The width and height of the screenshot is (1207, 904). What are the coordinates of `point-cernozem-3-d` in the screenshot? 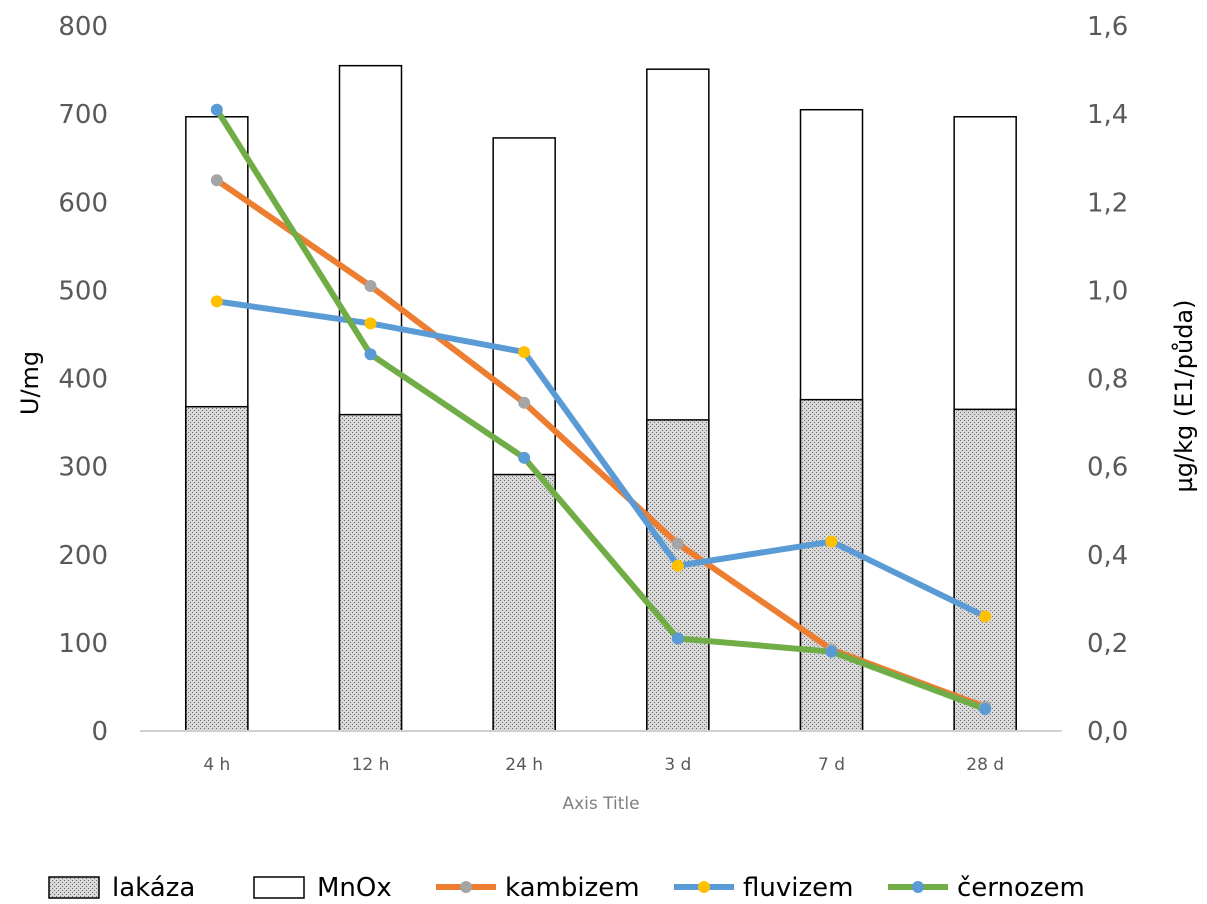 It's located at (677, 638).